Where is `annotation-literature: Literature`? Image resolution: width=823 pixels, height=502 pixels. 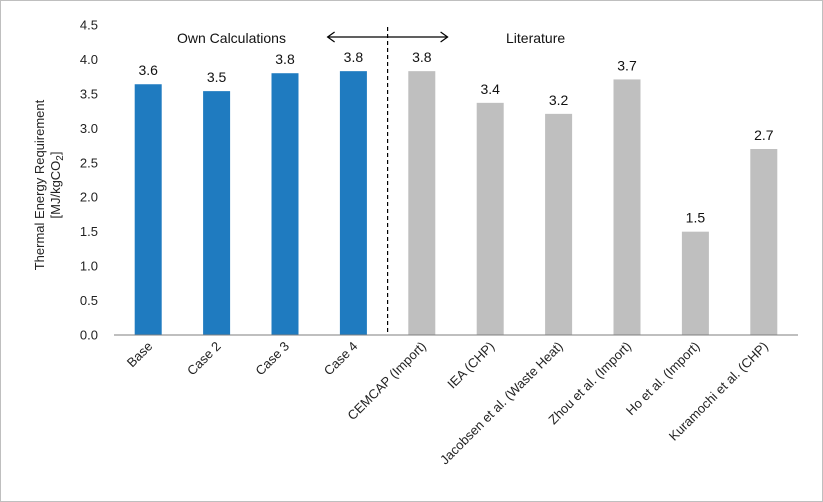 annotation-literature: Literature is located at coordinates (535, 38).